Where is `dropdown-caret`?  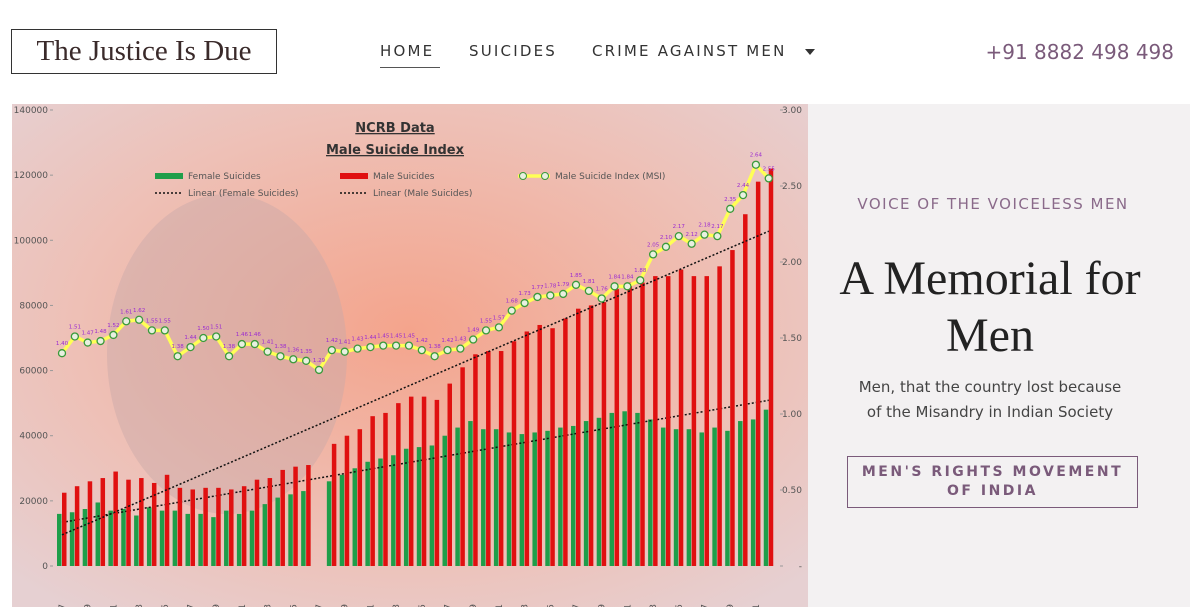
dropdown-caret is located at coordinates (810, 52).